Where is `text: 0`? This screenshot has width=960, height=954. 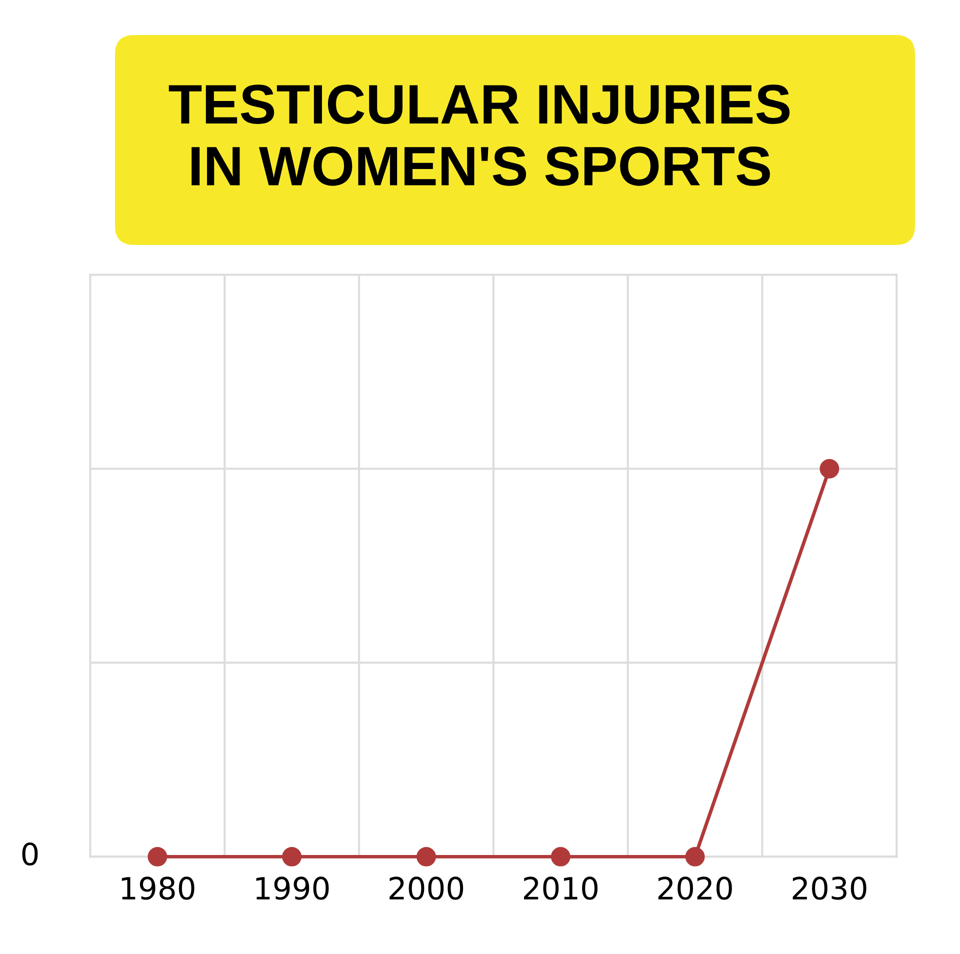 text: 0 is located at coordinates (30, 854).